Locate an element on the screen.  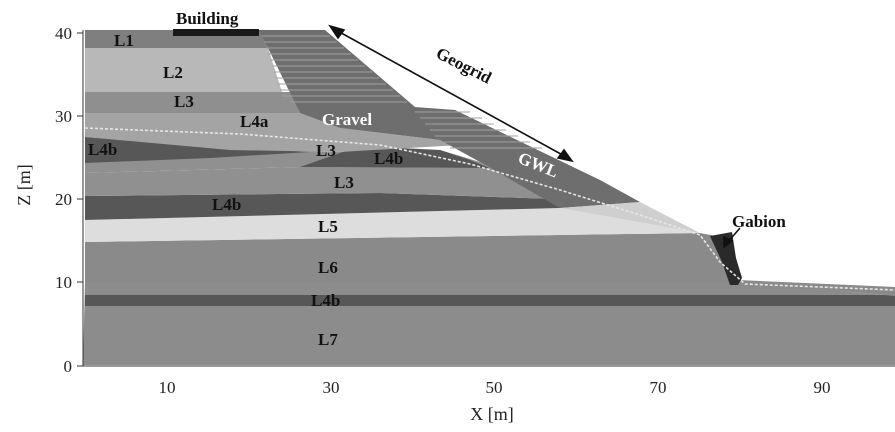
y-tick-20: 20 is located at coordinates (63, 199).